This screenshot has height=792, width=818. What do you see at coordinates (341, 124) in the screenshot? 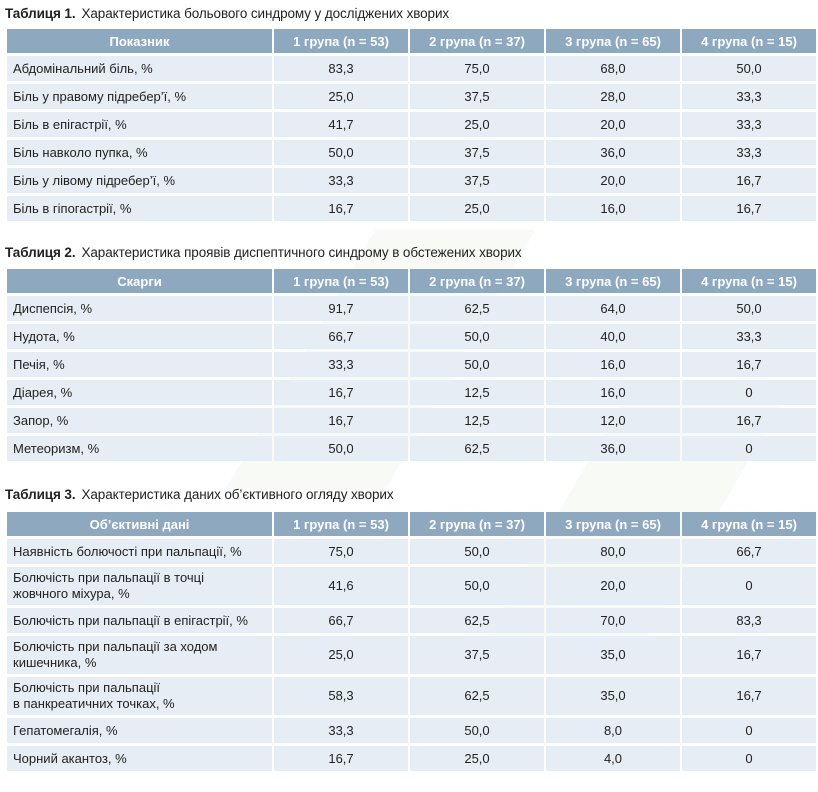
I see `value-cell: 41,7` at bounding box center [341, 124].